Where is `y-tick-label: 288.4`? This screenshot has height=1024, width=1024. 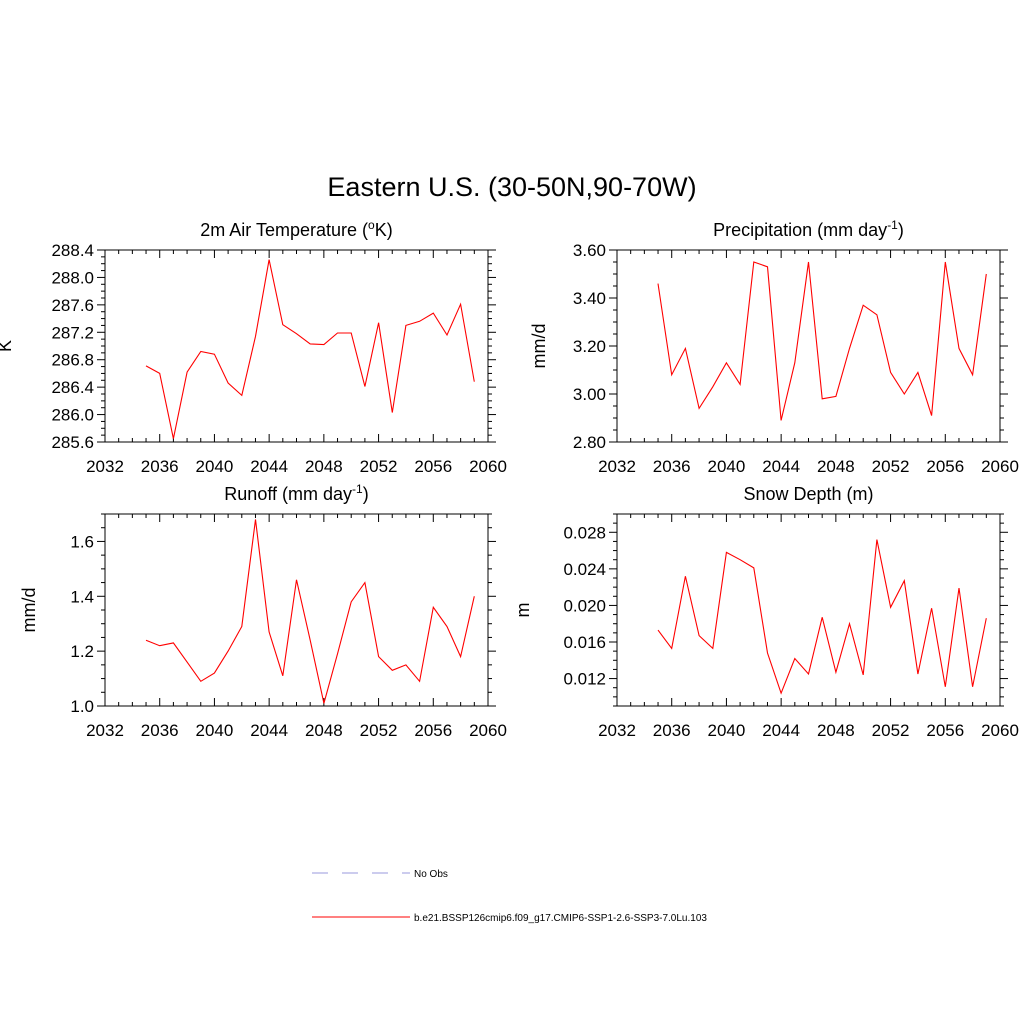 y-tick-label: 288.4 is located at coordinates (72, 250).